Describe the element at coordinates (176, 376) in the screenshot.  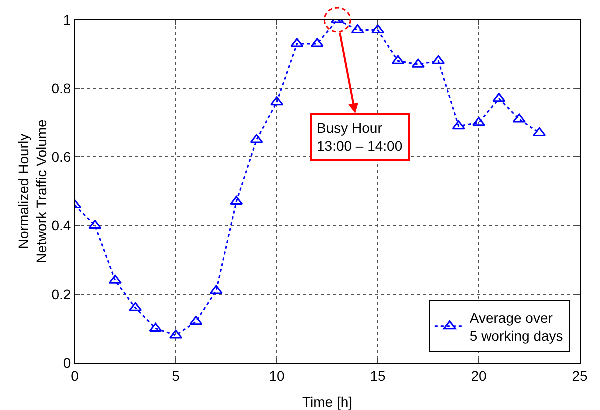
I see `x-tick-label: 5` at that location.